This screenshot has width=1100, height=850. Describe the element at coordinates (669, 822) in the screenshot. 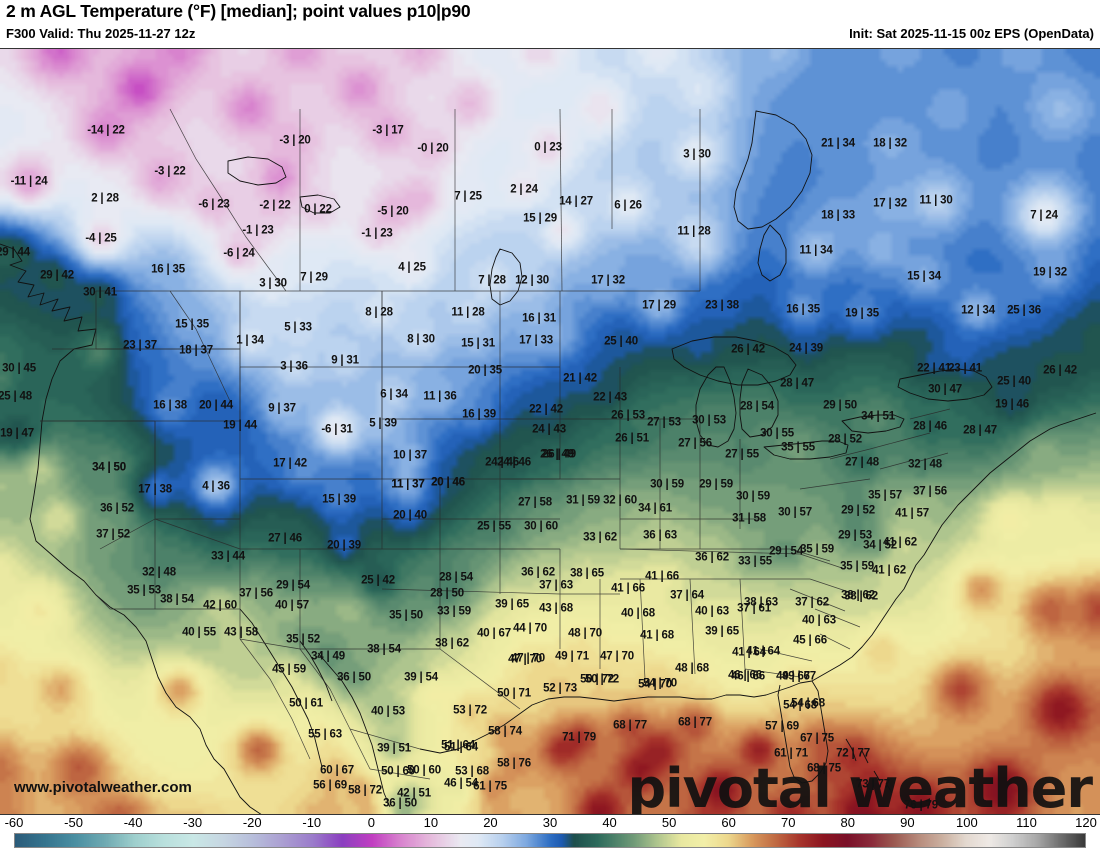

I see `colorbar-tick: 50` at that location.